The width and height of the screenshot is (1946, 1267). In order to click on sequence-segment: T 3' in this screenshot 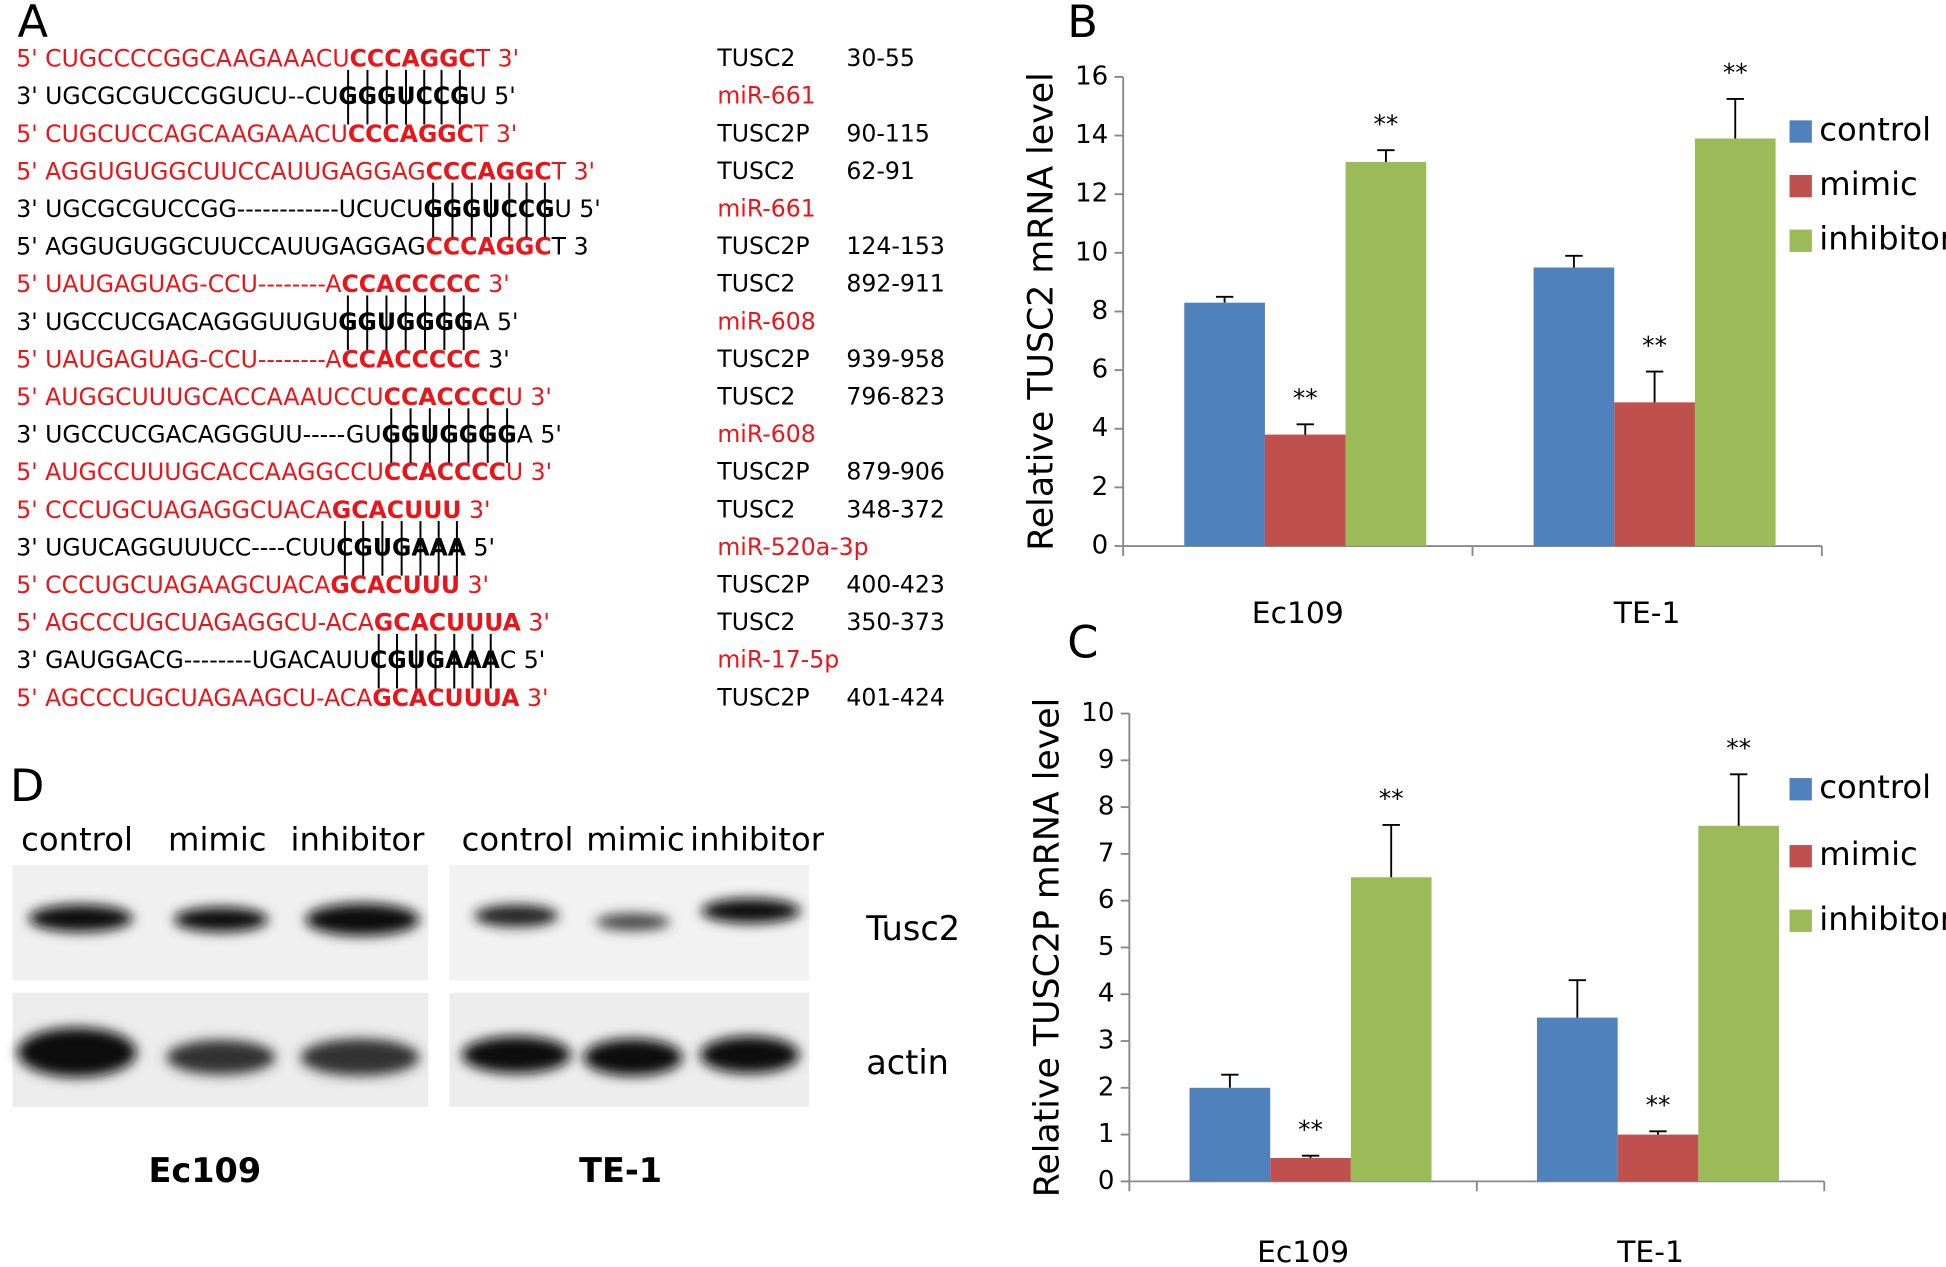, I will do `click(495, 133)`.